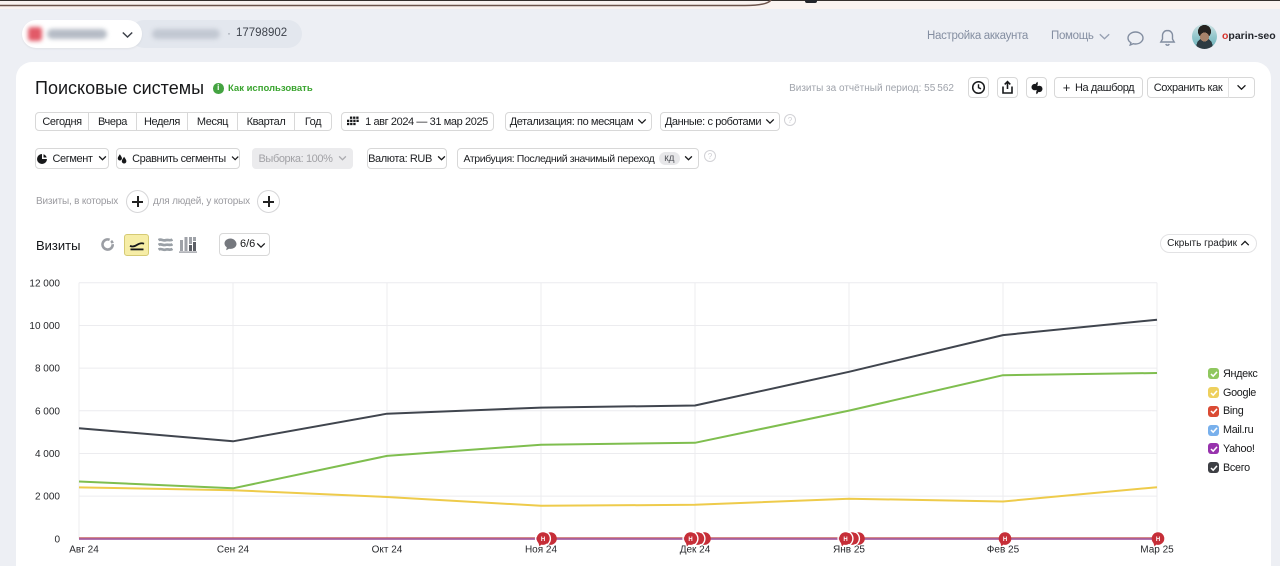  What do you see at coordinates (1157, 550) in the screenshot?
I see `svg-text: Мар 25` at bounding box center [1157, 550].